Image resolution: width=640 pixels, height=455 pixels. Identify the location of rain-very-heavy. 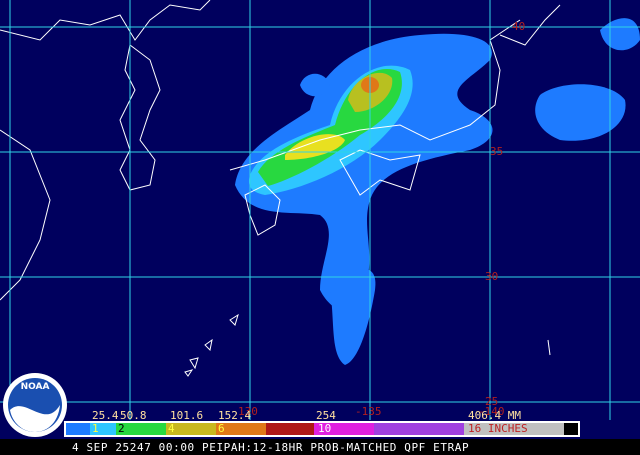
(315, 147).